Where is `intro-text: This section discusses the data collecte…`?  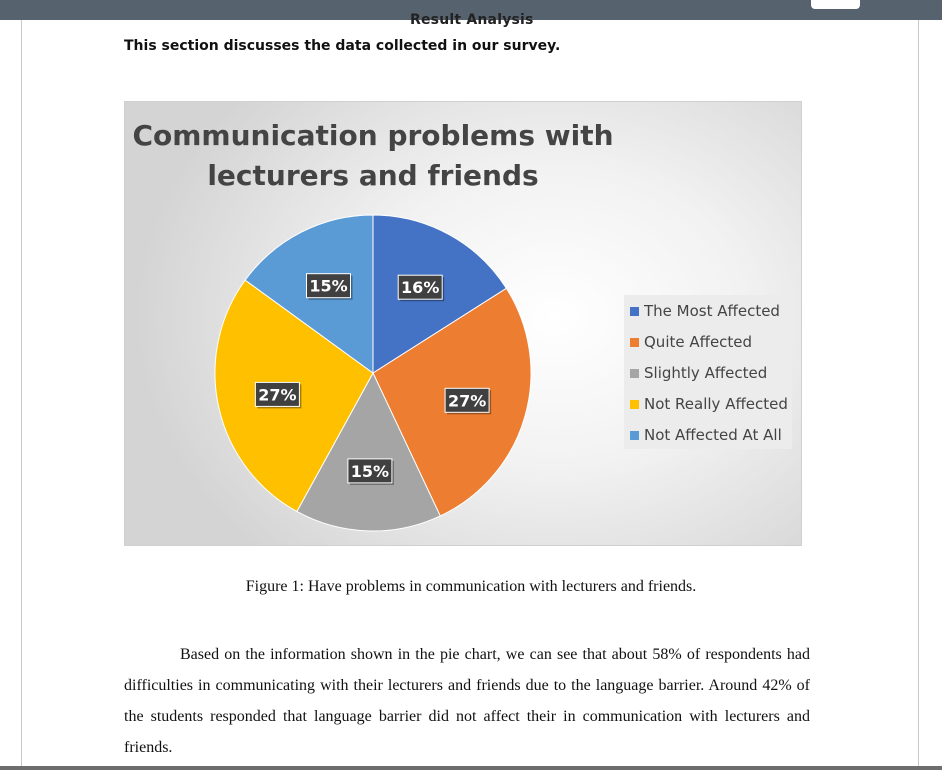
intro-text: This section discusses the data collecte… is located at coordinates (342, 46).